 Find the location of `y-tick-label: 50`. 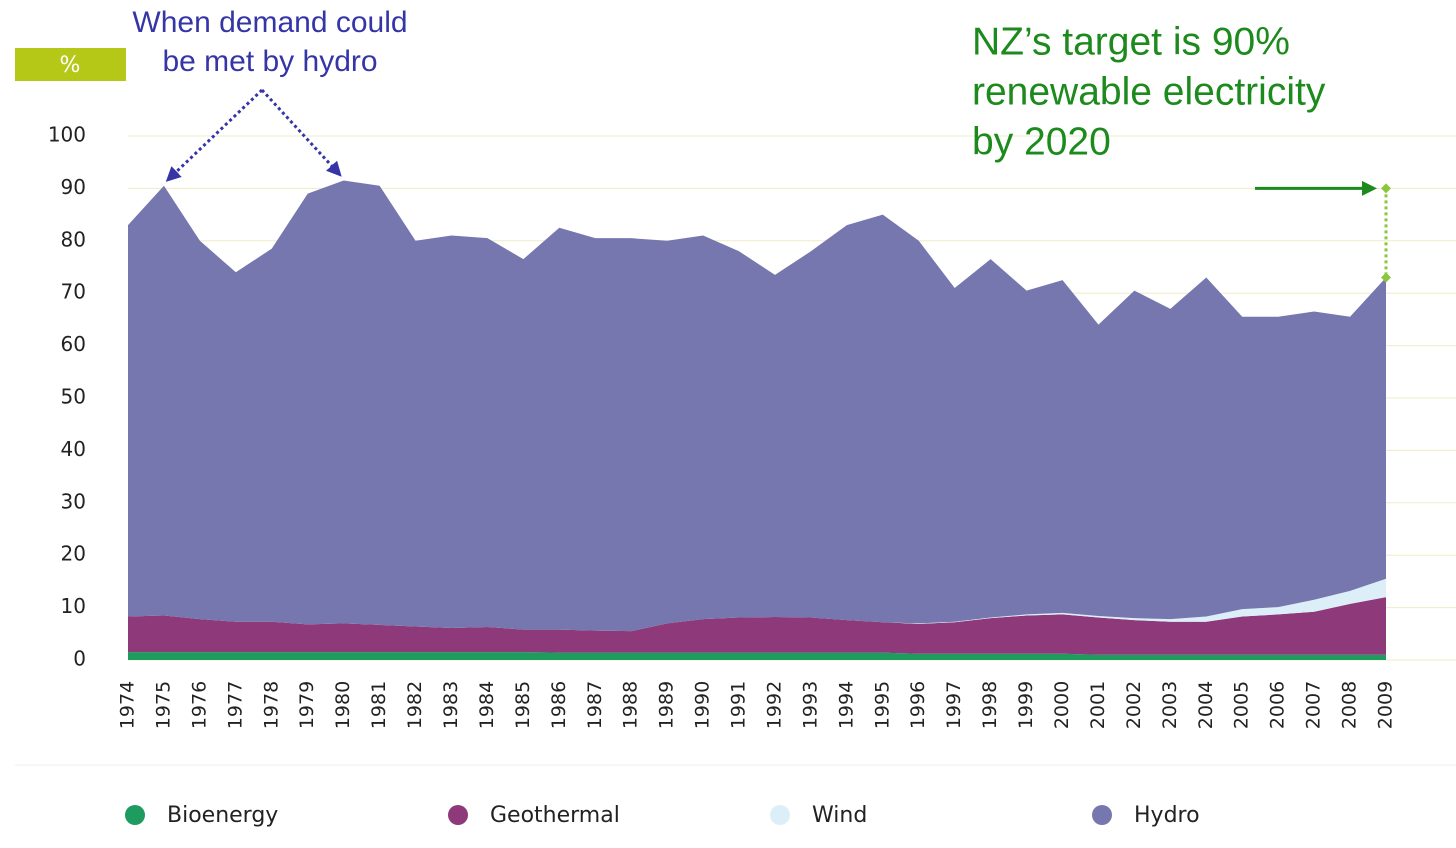

y-tick-label: 50 is located at coordinates (73, 397).